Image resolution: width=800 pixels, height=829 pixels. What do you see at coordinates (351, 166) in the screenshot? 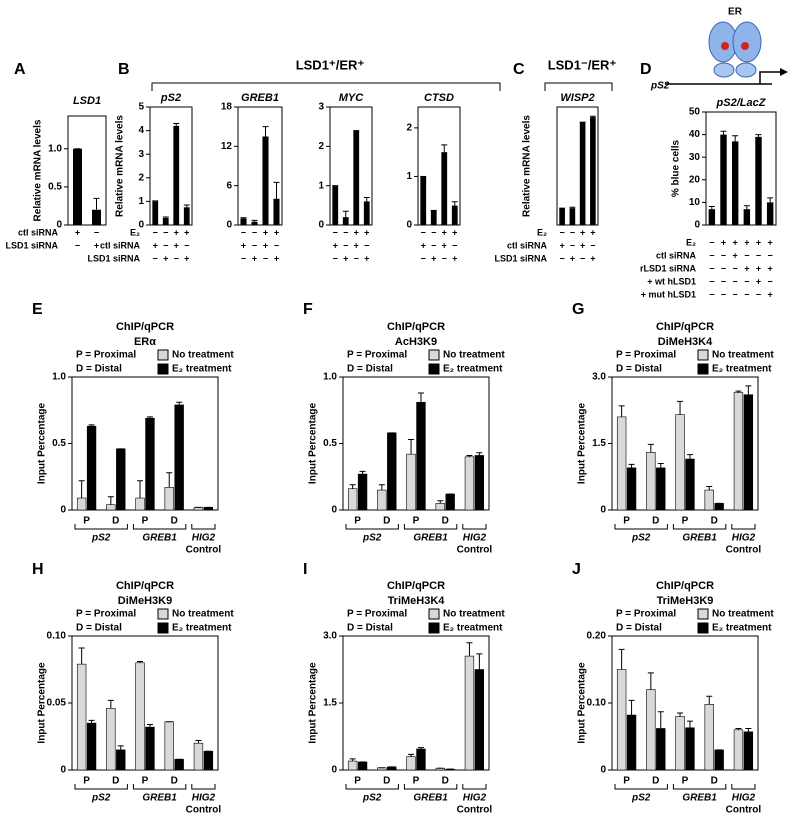
I see `plot-frame` at bounding box center [351, 166].